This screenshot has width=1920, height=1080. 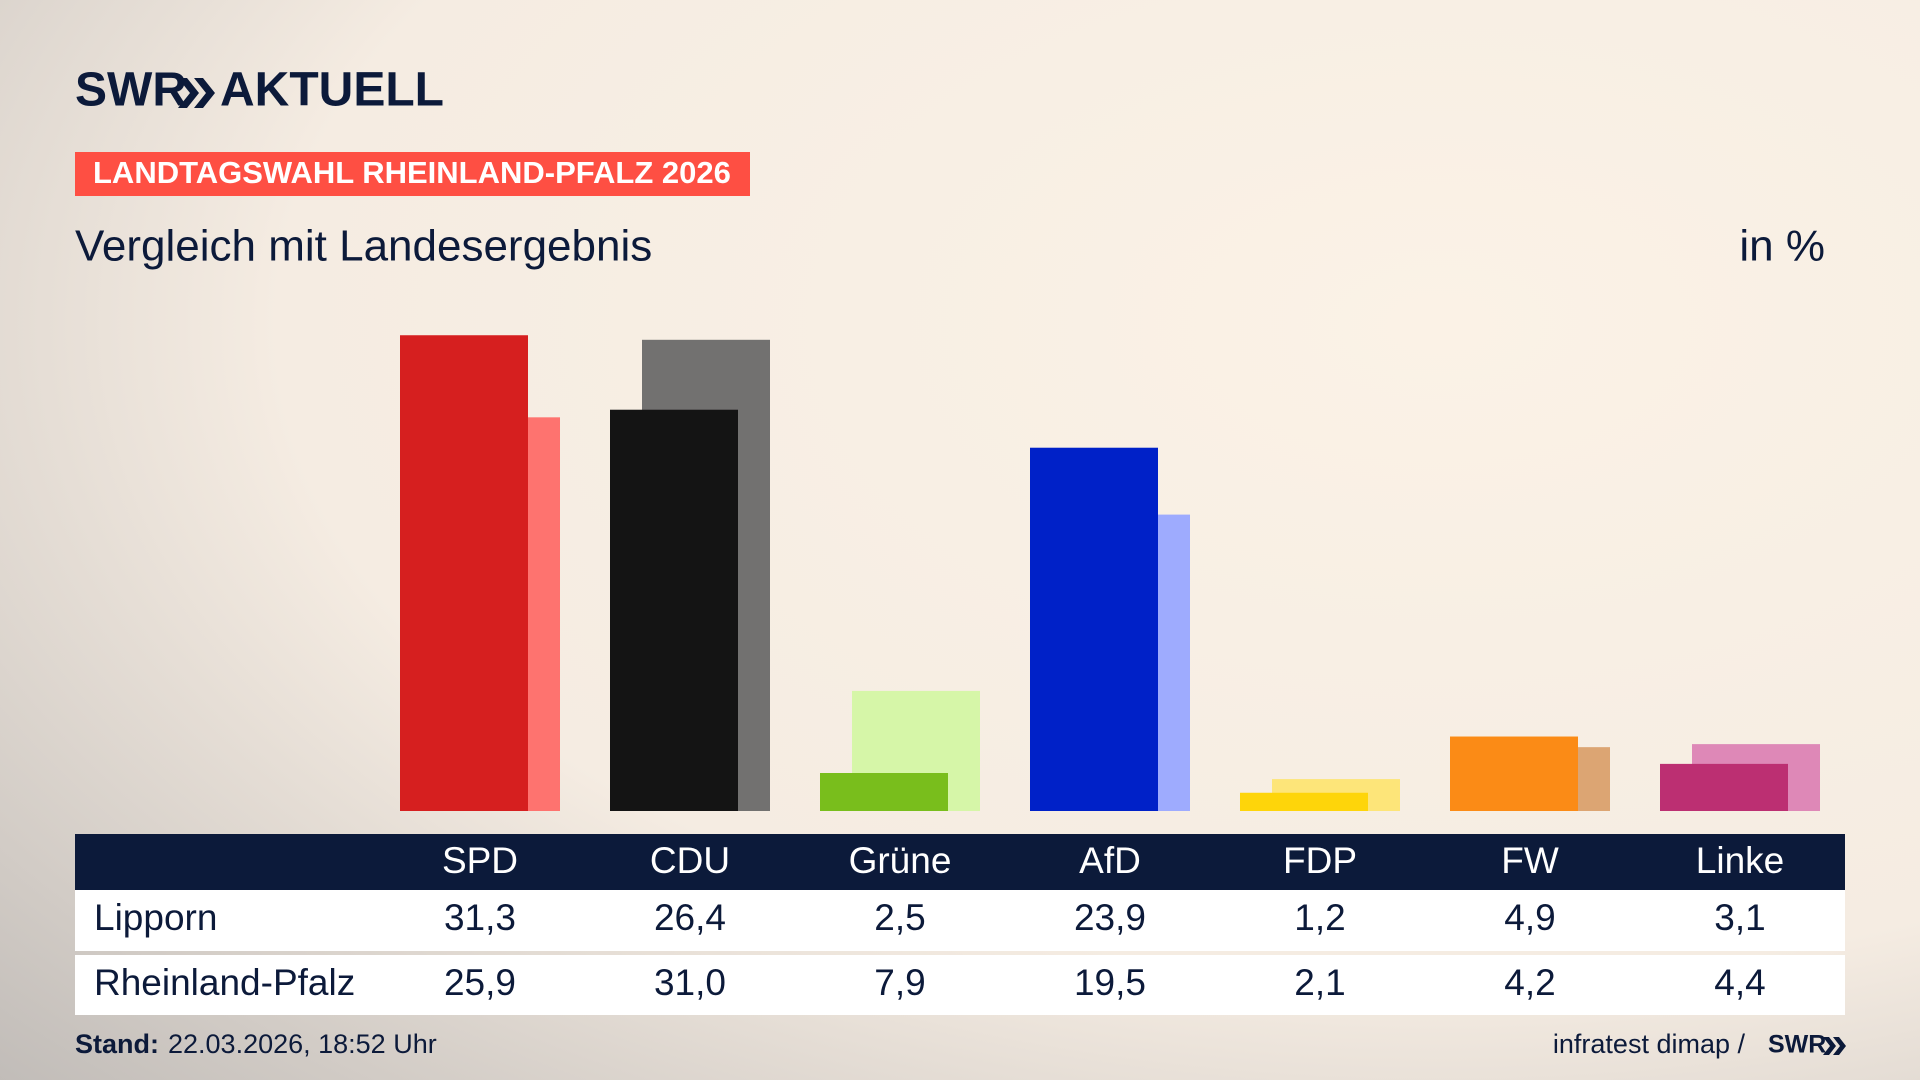 I want to click on logo-chevrons, so click(x=196, y=93).